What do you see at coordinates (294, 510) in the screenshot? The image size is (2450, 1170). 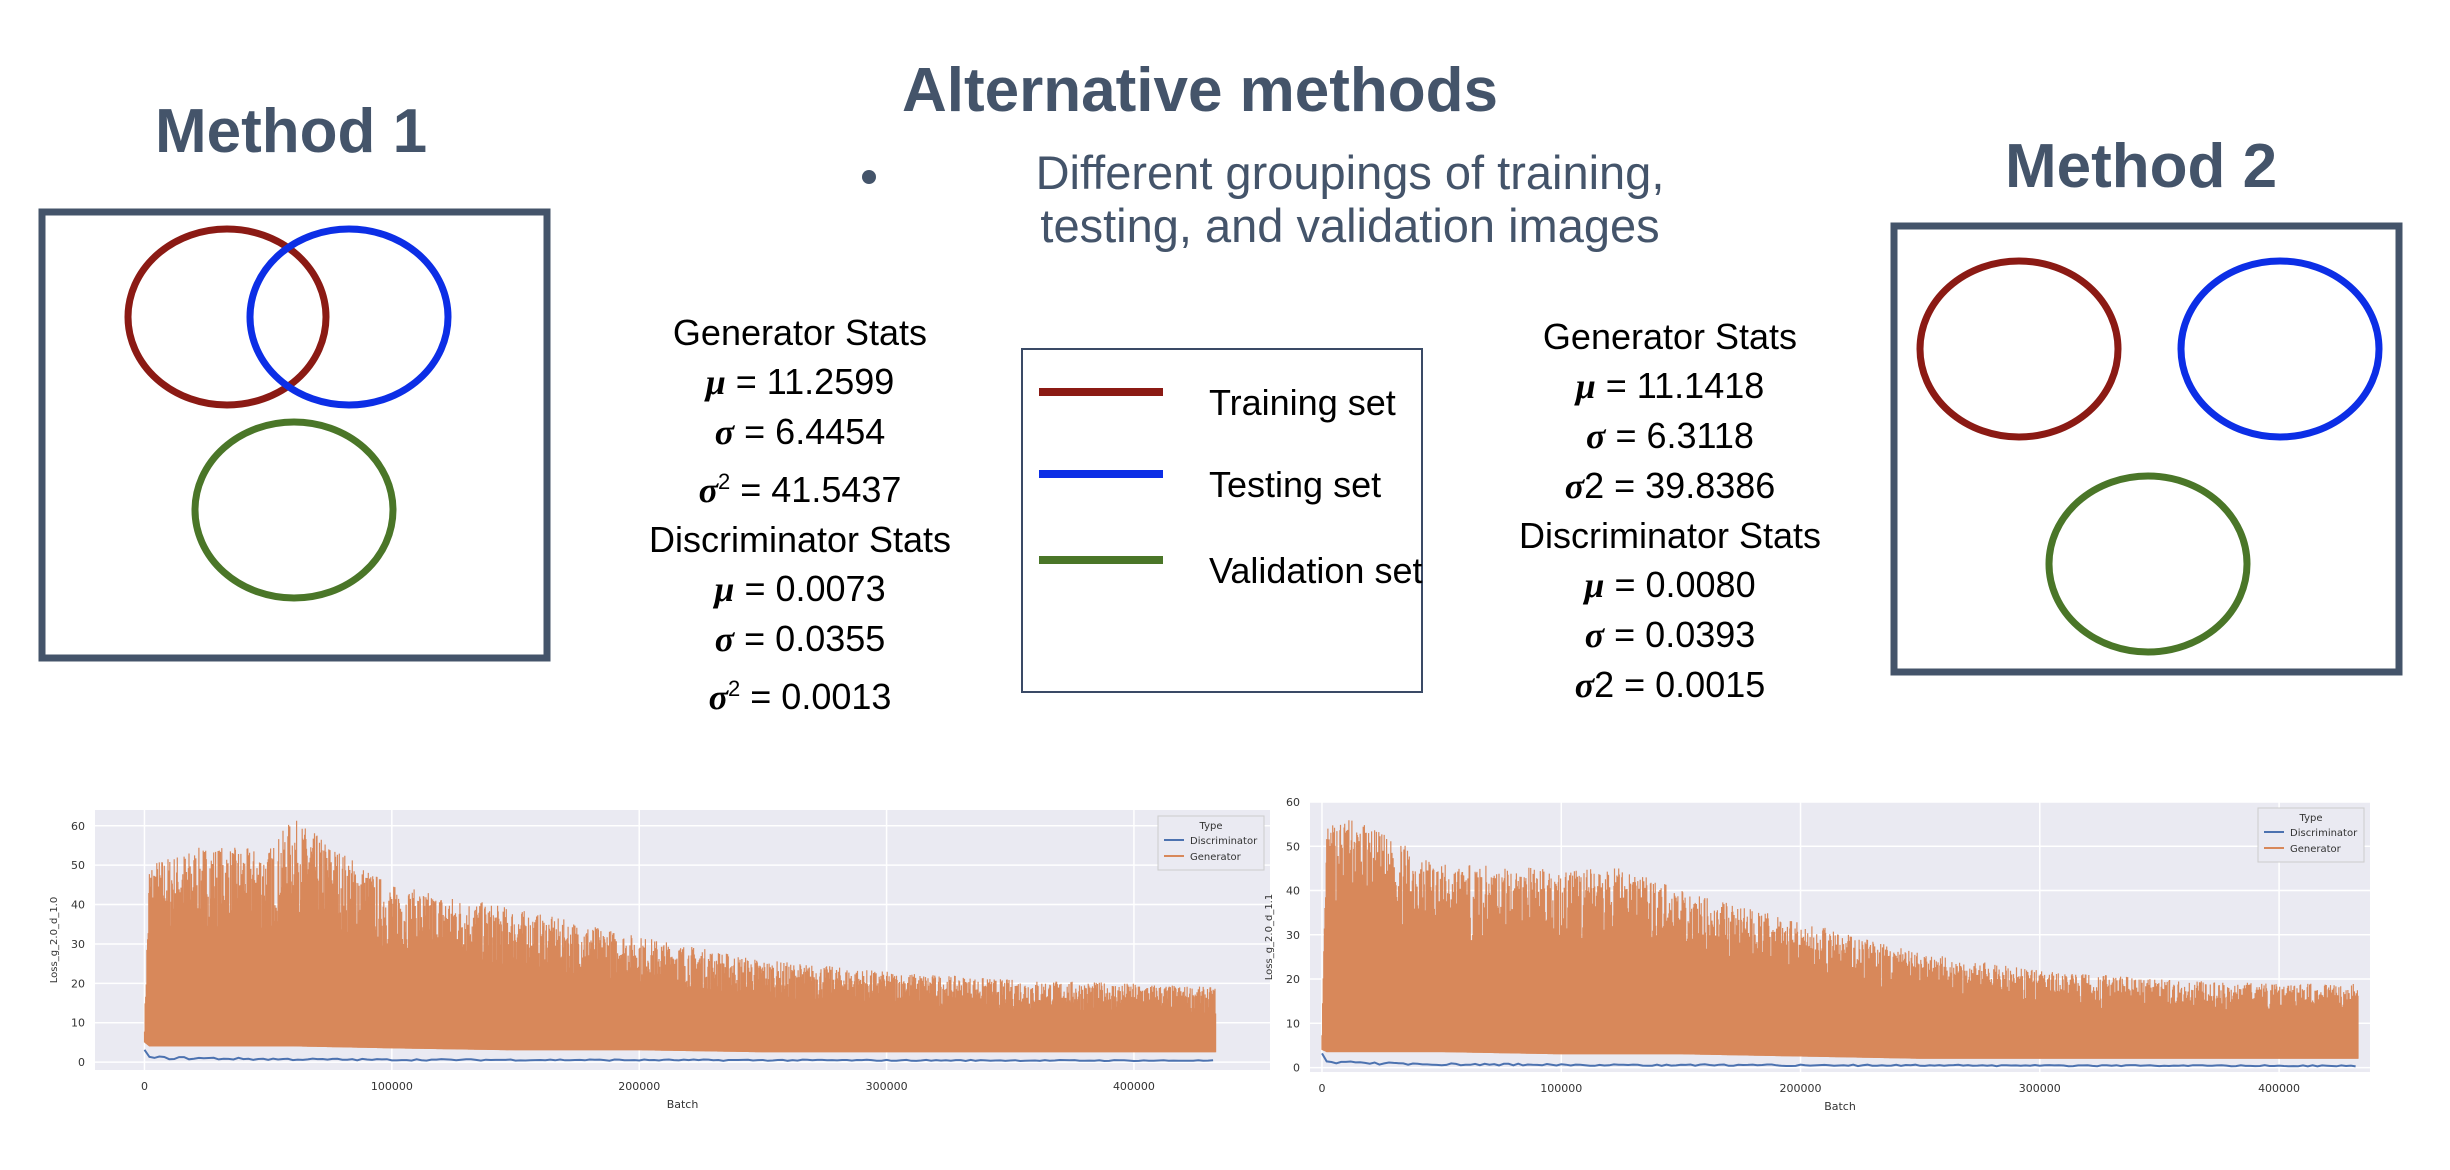 I see `method-1-validation-circle` at bounding box center [294, 510].